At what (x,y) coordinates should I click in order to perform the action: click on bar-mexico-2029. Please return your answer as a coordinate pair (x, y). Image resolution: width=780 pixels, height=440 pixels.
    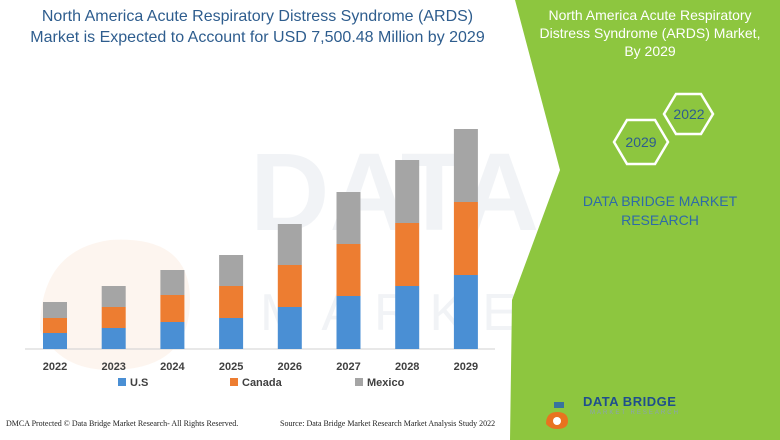
    Looking at the image, I should click on (465, 165).